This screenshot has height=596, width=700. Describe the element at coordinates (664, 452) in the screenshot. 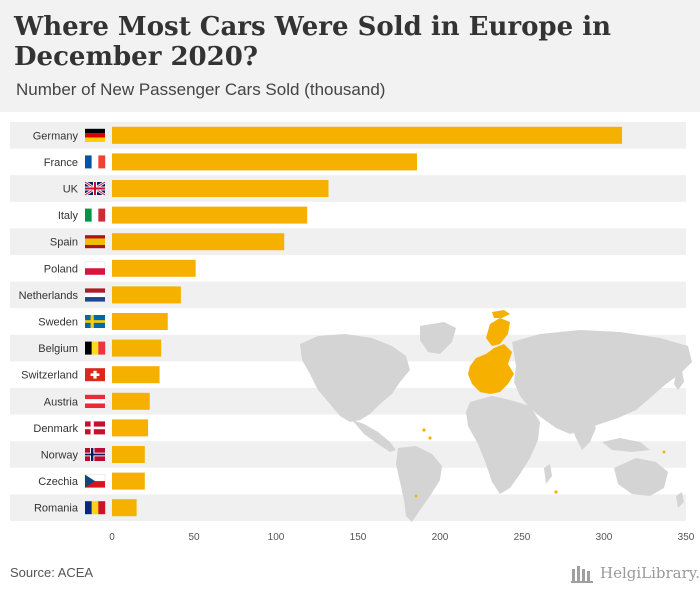

I see `map-territory-pacific` at that location.